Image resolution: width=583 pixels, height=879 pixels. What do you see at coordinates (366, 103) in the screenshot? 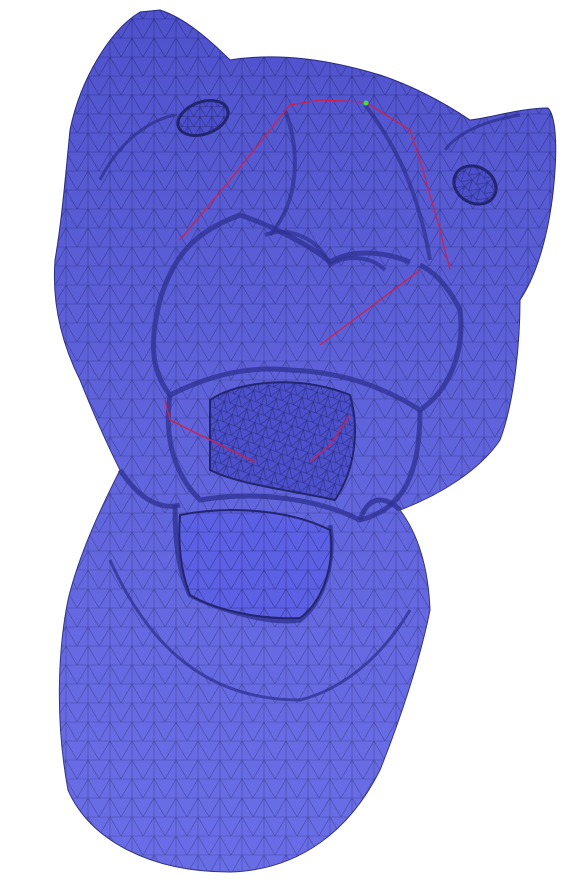
I see `marker-point` at bounding box center [366, 103].